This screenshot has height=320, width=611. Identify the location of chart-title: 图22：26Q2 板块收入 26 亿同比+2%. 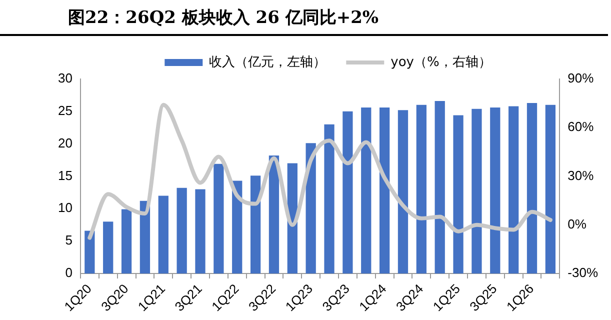
(304, 18).